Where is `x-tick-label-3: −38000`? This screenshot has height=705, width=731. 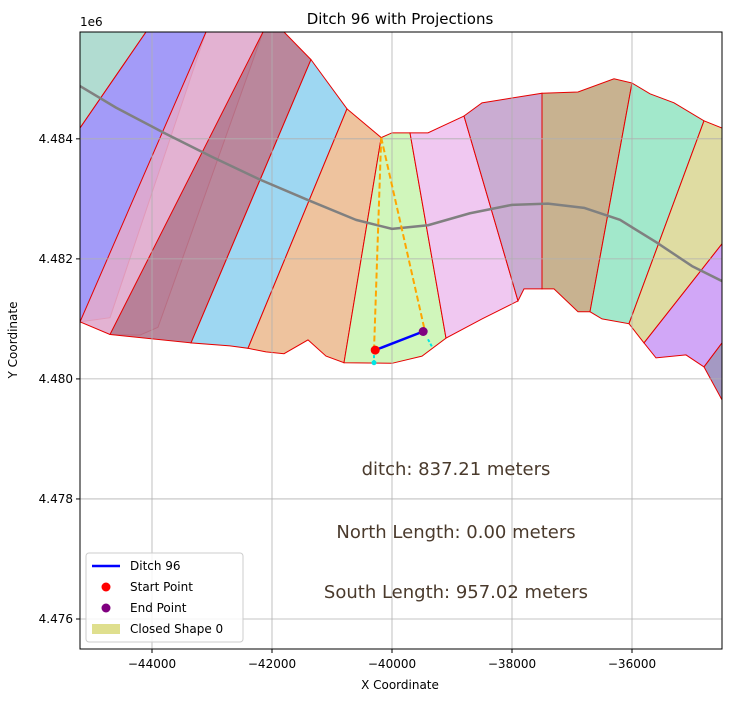
x-tick-label-3: −38000 is located at coordinates (512, 664).